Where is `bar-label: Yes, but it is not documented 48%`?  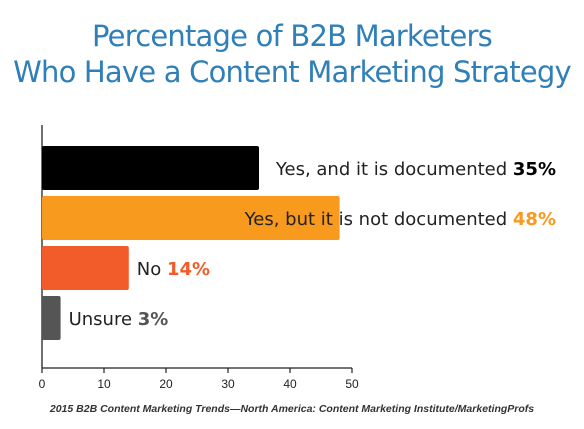
bar-label: Yes, but it is not documented 48% is located at coordinates (400, 219).